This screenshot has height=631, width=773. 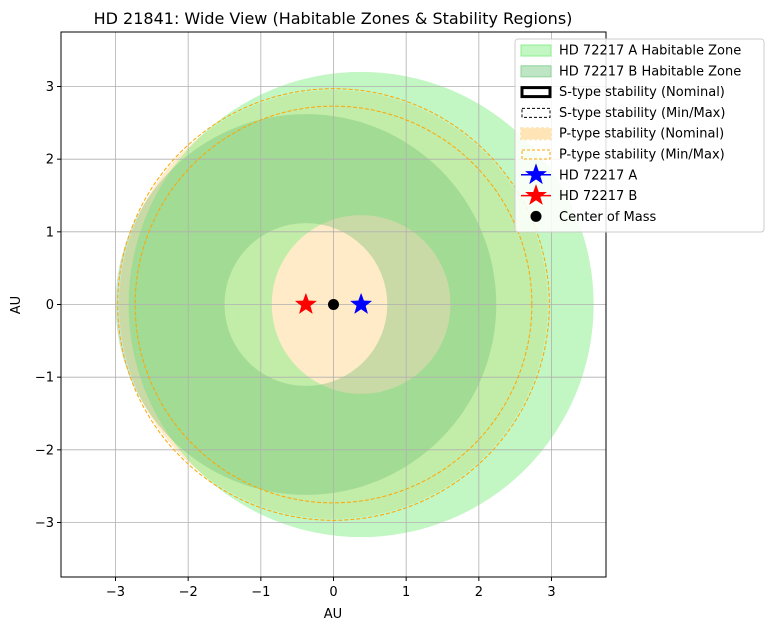 What do you see at coordinates (115, 592) in the screenshot?
I see `x-tick-label: −3` at bounding box center [115, 592].